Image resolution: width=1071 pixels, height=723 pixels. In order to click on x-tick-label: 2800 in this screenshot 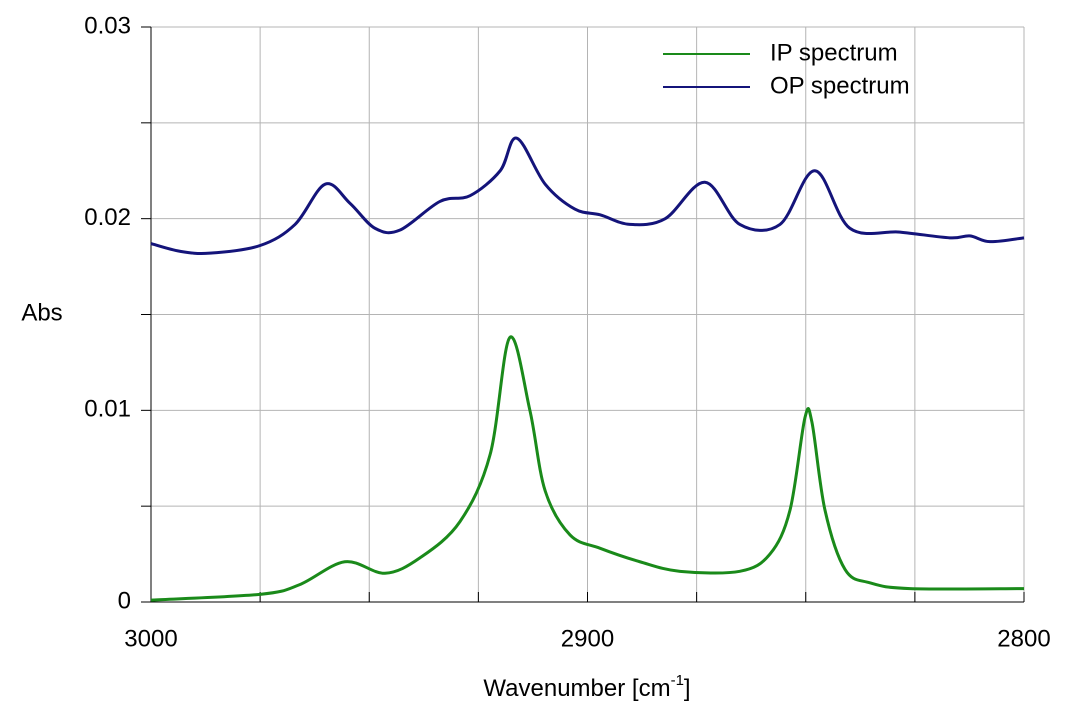, I will do `click(1023, 638)`.